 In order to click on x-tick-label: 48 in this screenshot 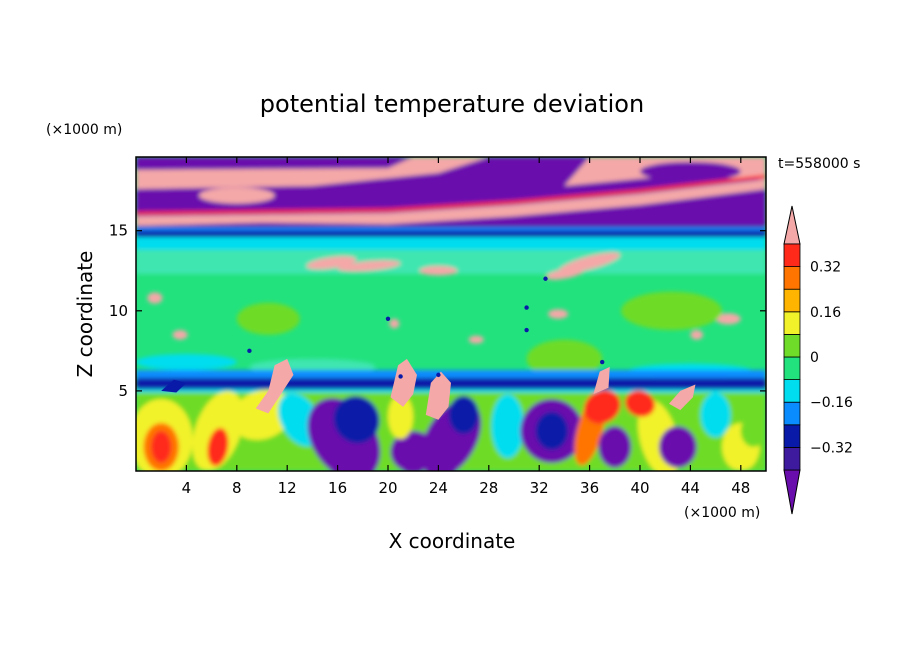, I will do `click(740, 488)`.